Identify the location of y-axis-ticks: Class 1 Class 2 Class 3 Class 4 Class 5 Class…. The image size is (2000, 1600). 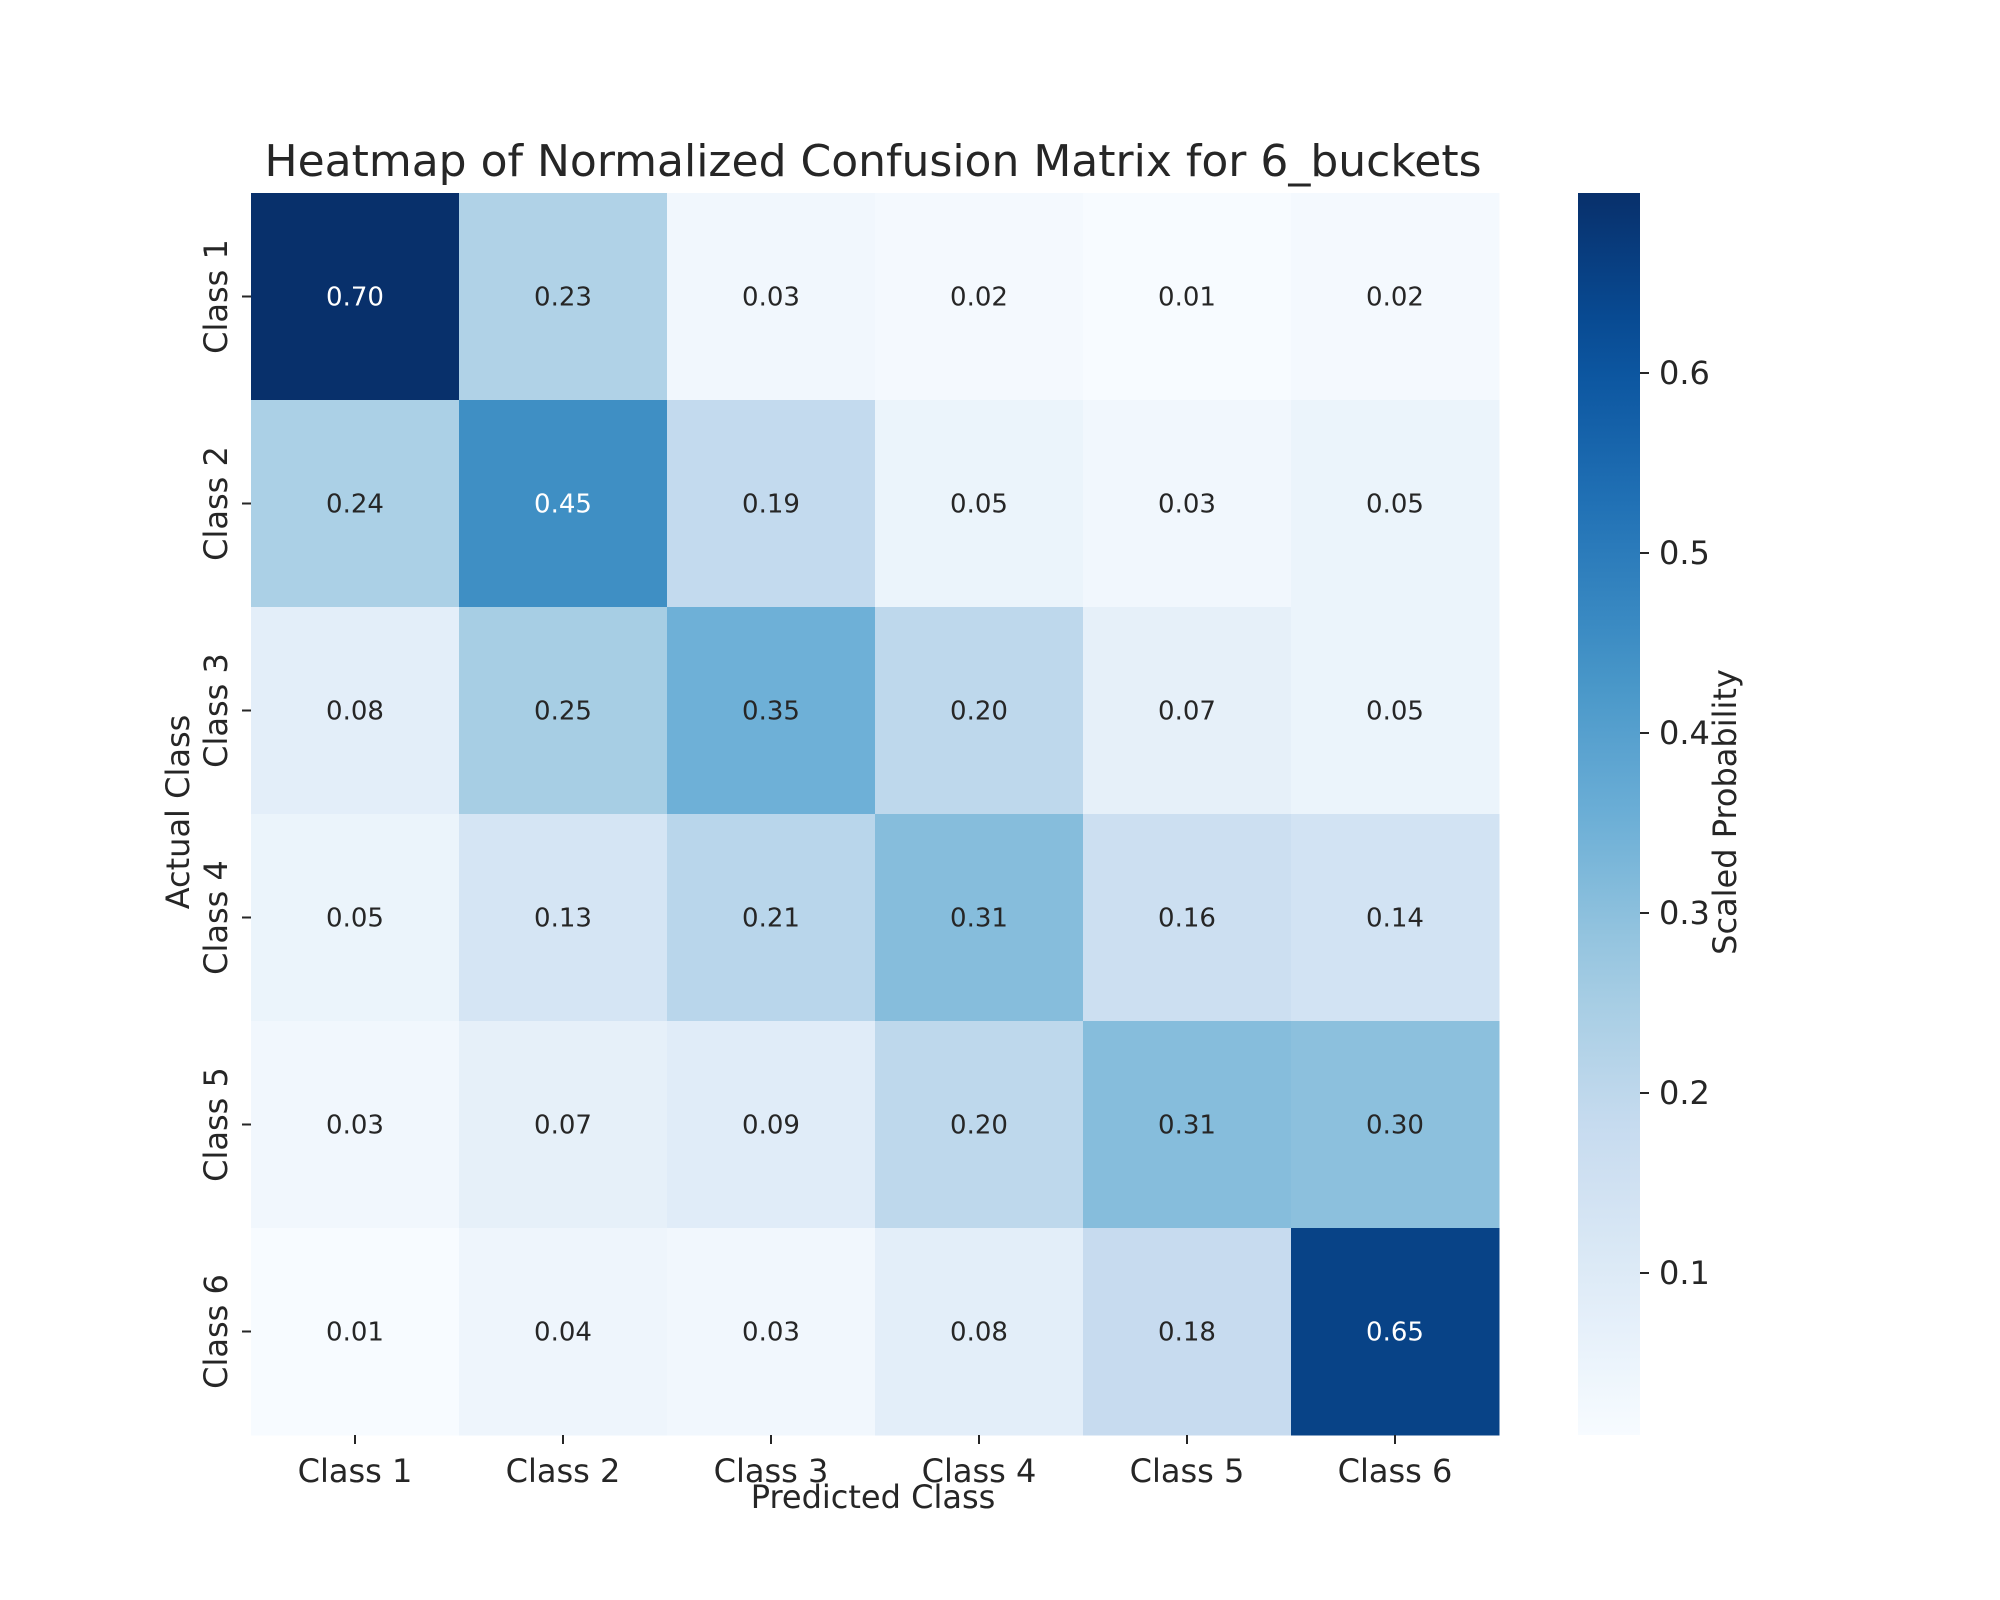
(224, 814).